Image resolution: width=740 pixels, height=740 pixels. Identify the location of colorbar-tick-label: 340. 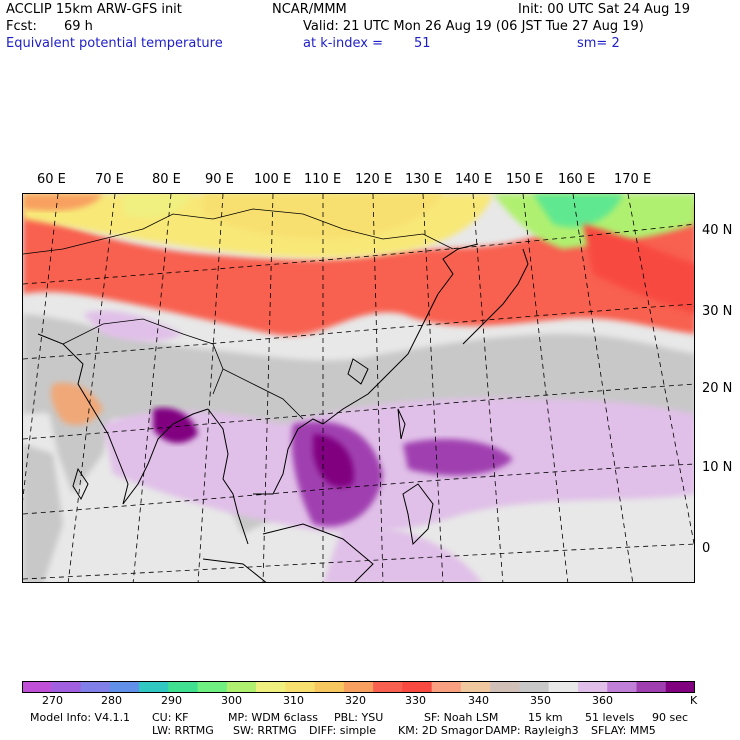
(478, 700).